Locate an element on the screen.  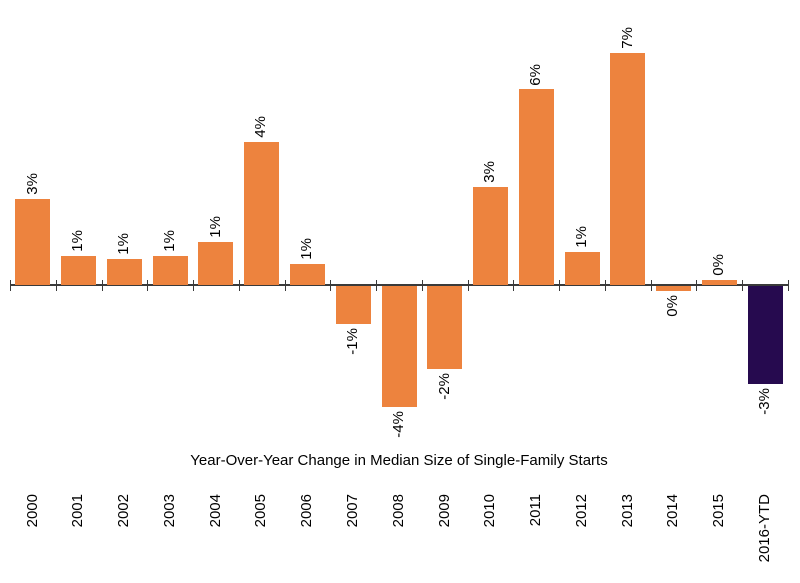
category-label: 2015 is located at coordinates (719, 510).